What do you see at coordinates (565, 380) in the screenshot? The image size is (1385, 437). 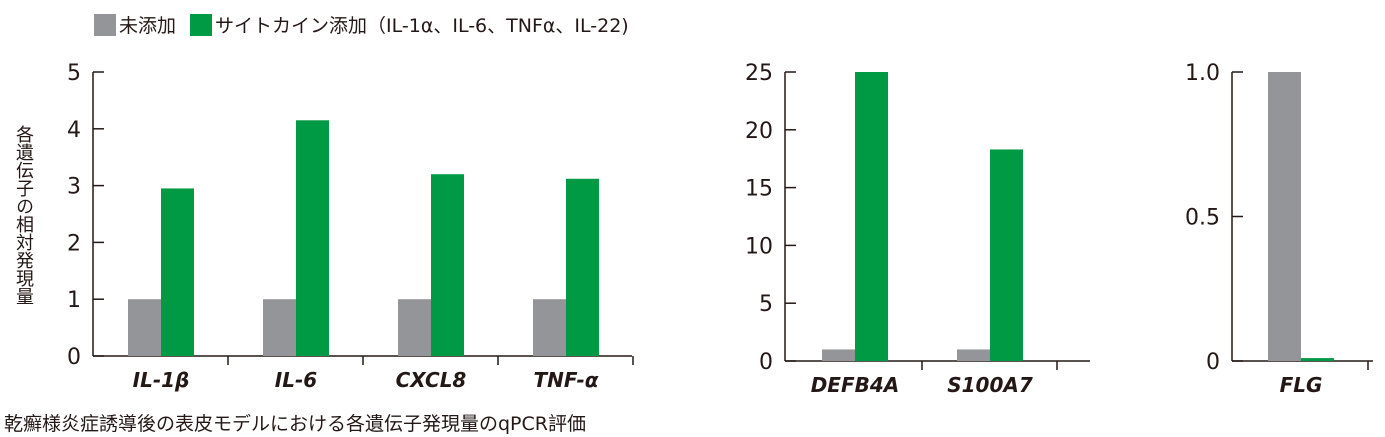 I see `x-category-label: TNF-α` at bounding box center [565, 380].